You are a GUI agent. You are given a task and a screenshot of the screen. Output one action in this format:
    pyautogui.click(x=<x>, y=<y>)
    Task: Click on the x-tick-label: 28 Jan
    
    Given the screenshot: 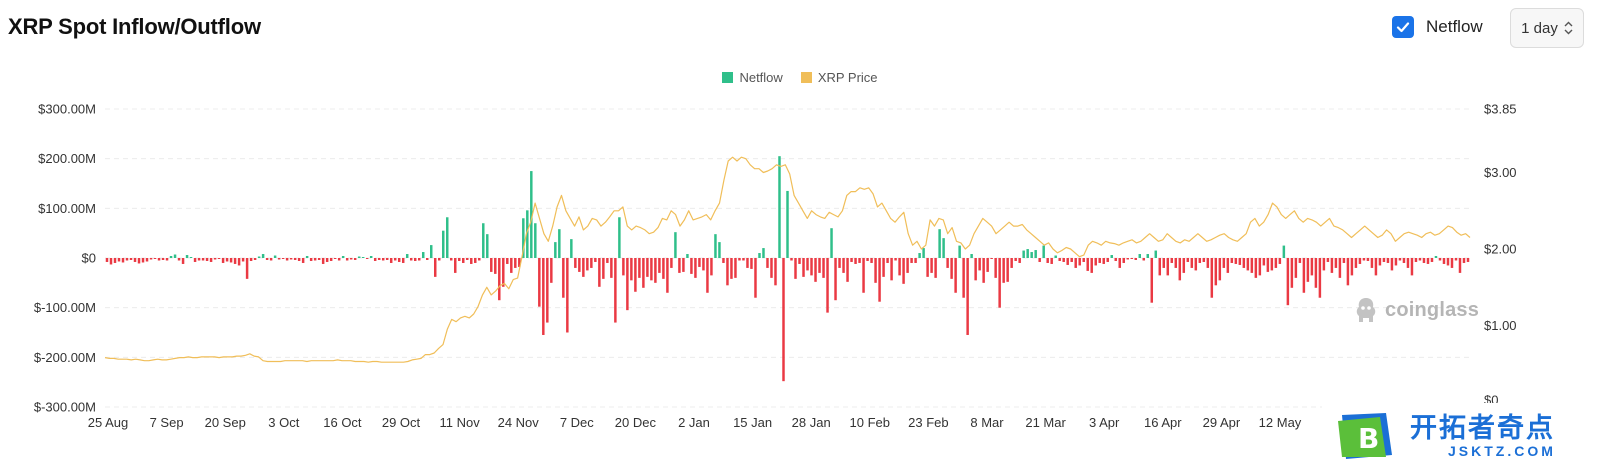 What is the action you would take?
    pyautogui.click(x=811, y=422)
    